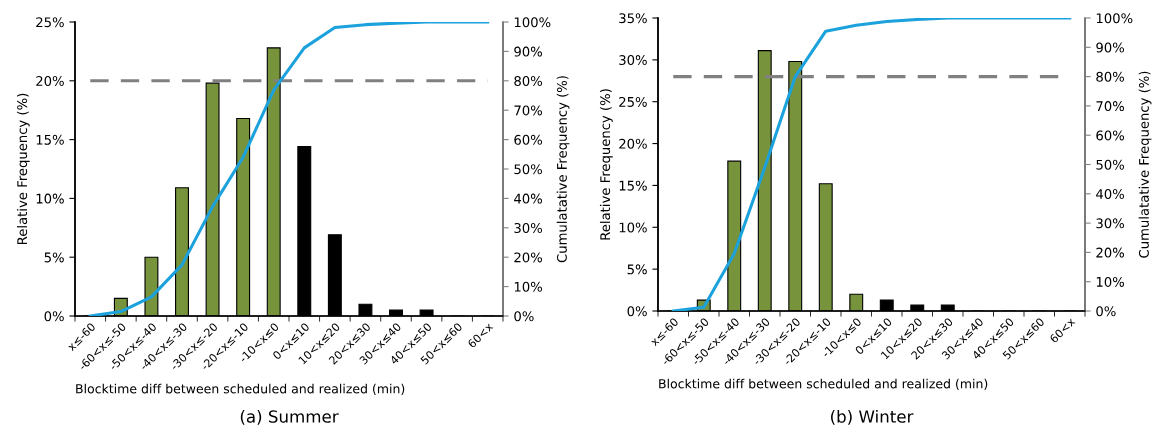 This screenshot has height=432, width=1160. Describe the element at coordinates (633, 60) in the screenshot. I see `y-tick-label: 30%` at that location.